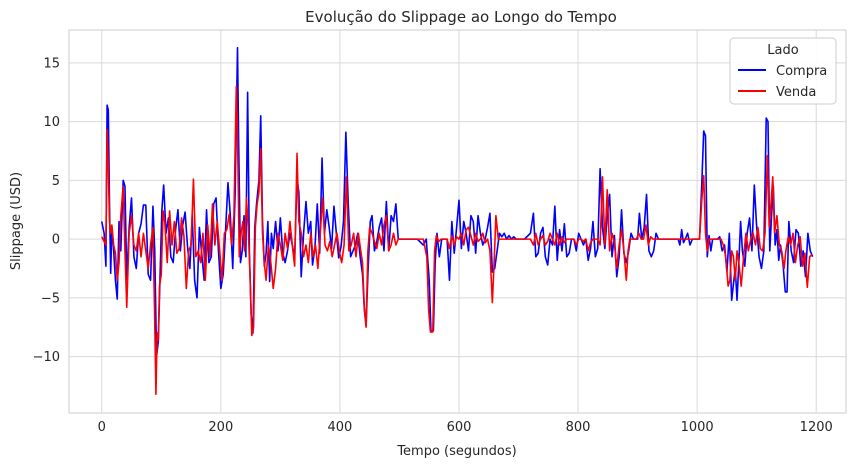  What do you see at coordinates (578, 427) in the screenshot?
I see `x-tick-label: 800` at bounding box center [578, 427].